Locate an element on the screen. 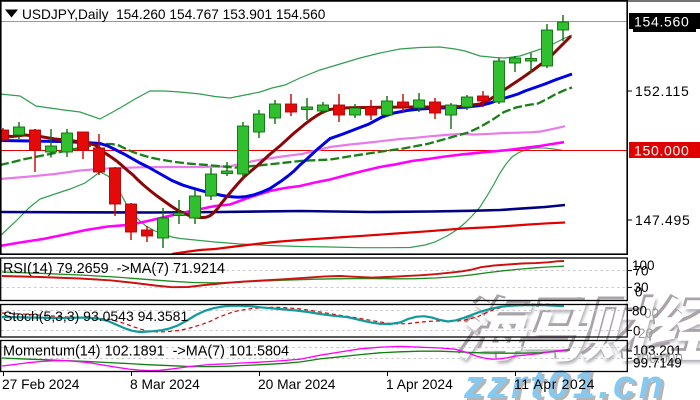 The height and width of the screenshot is (400, 700). svg-text: 27 Feb 2024 is located at coordinates (41, 384).